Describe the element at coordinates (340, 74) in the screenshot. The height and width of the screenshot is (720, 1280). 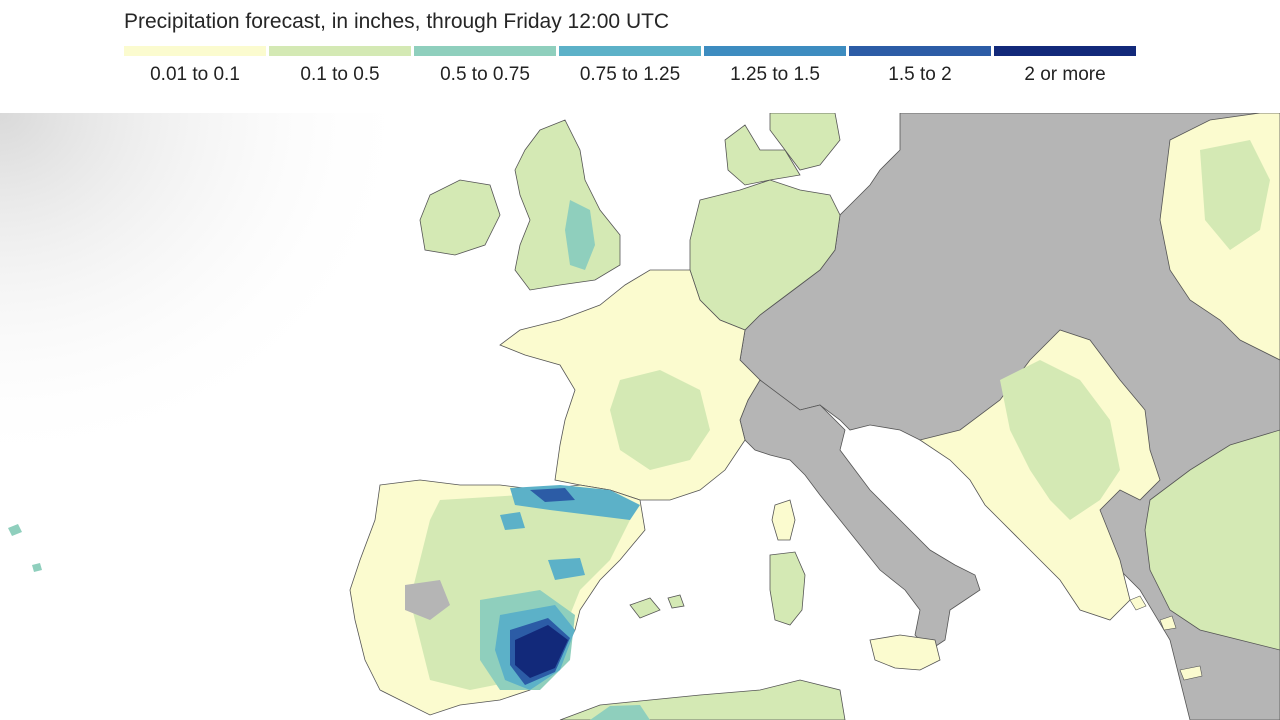
I see `legend-label: 0.1 to 0.5` at that location.